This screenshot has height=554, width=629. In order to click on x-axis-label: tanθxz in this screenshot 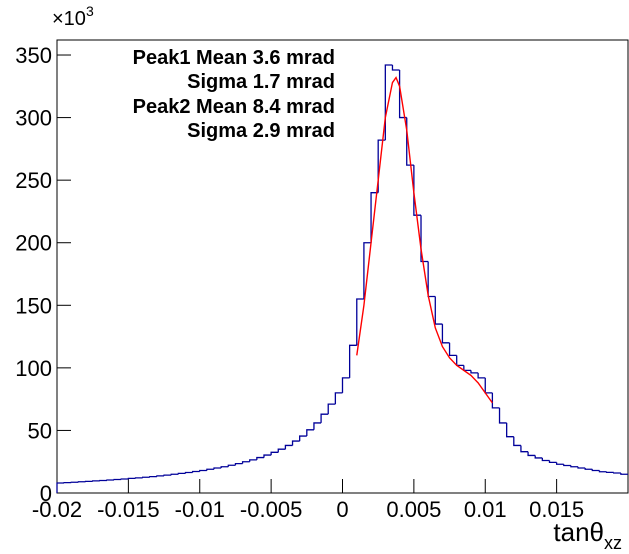, I will do `click(587, 535)`.